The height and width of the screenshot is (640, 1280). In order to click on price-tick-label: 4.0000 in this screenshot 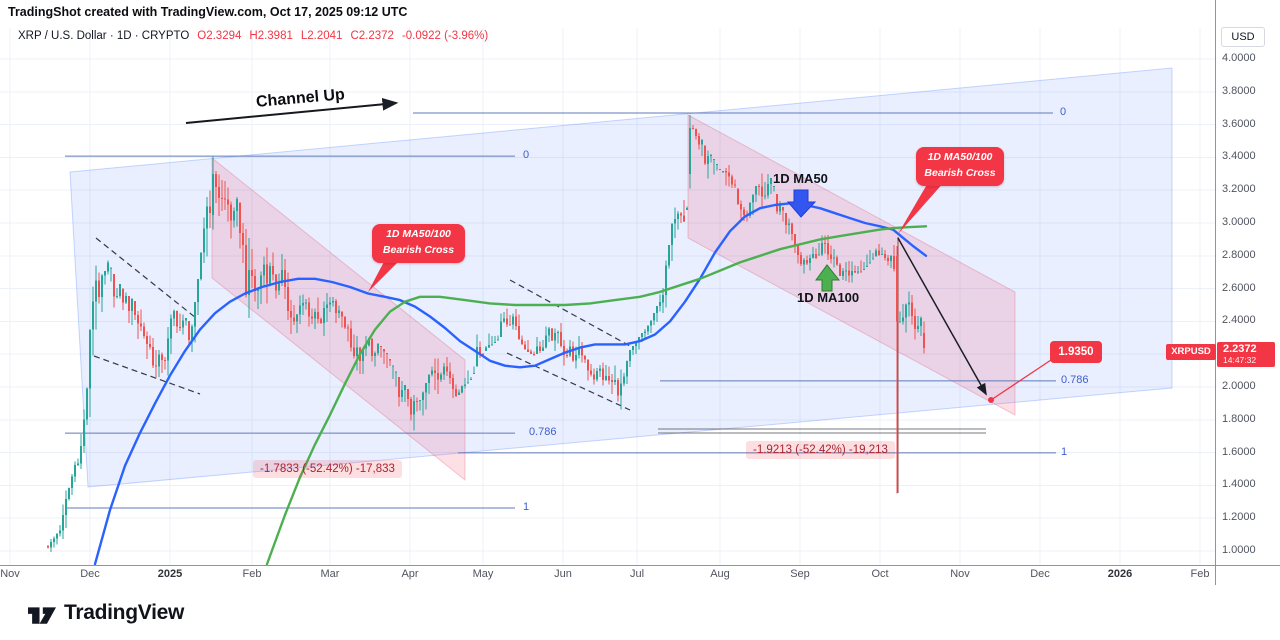, I will do `click(1239, 58)`.